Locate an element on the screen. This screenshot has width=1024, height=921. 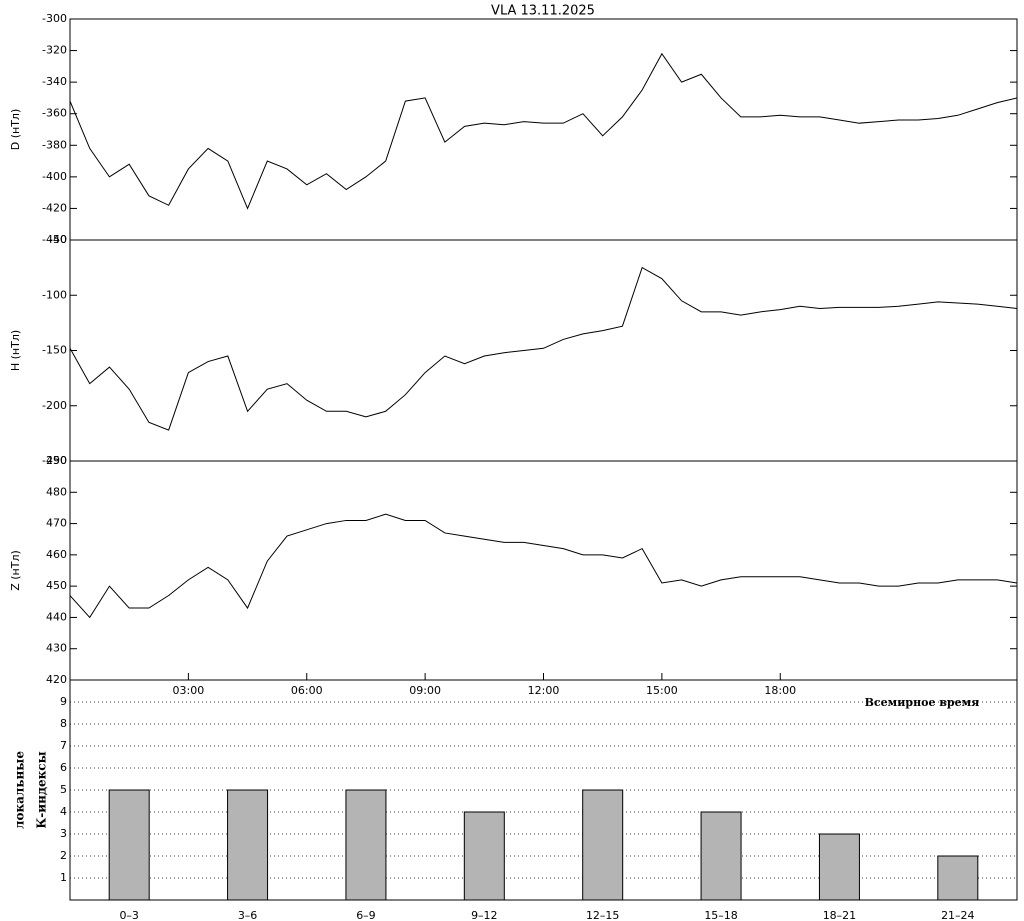
y-tick-label: -200 is located at coordinates (54, 405).